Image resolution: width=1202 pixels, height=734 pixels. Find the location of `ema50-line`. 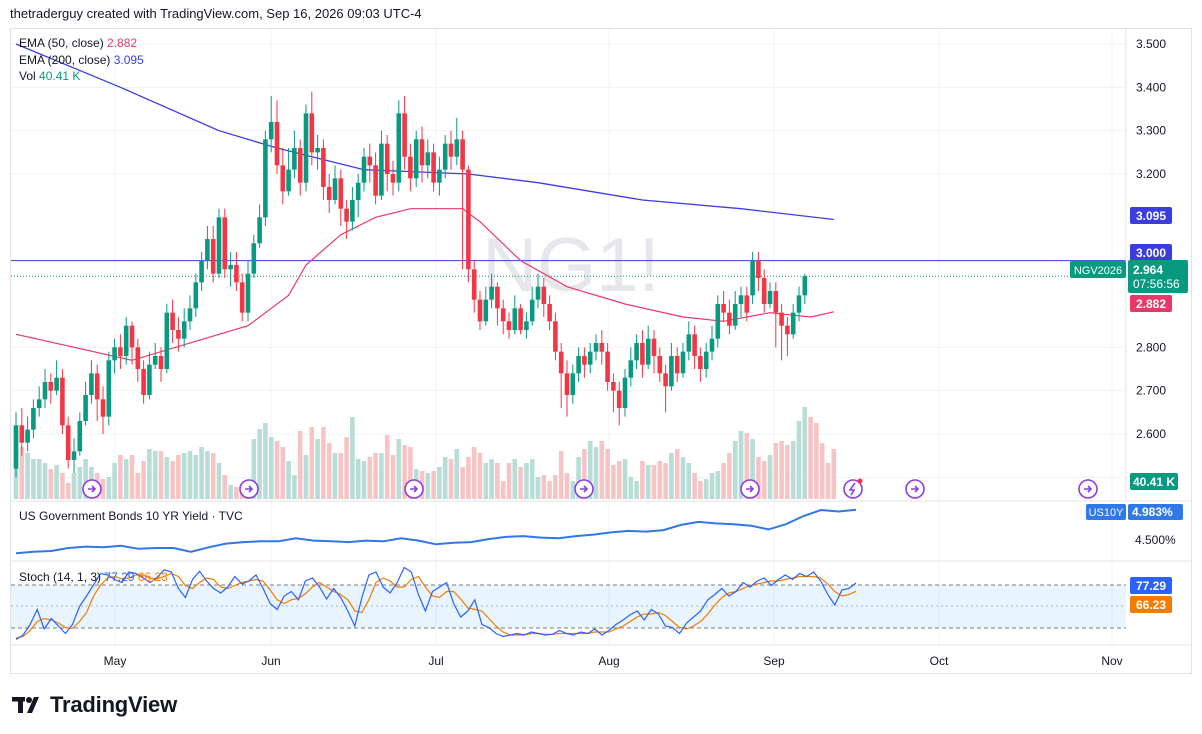

ema50-line is located at coordinates (424, 284).